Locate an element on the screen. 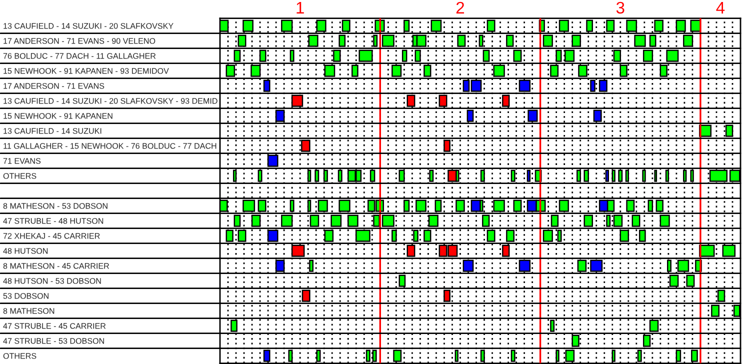 This screenshot has width=742, height=364. y-tick-label: 72 XHEKAJ - 45 CARRIER is located at coordinates (51, 236).